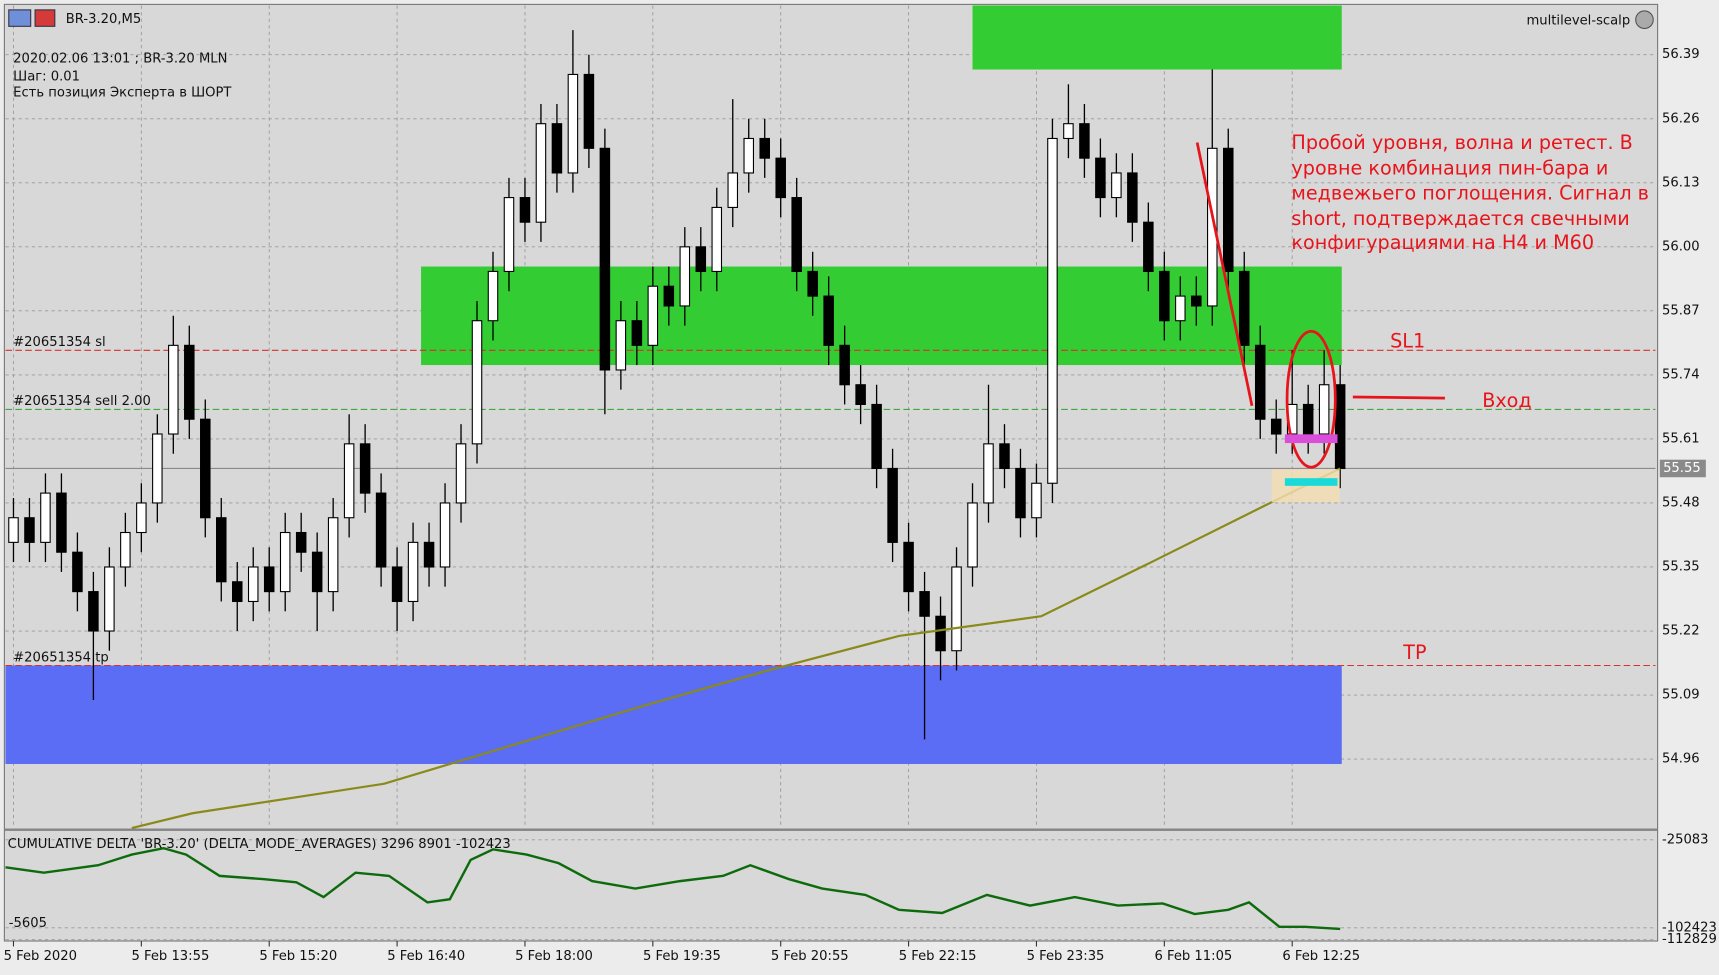  Describe the element at coordinates (1461, 142) in the screenshot. I see `annotation: Пробой уровня, волна и ретест. В` at that location.